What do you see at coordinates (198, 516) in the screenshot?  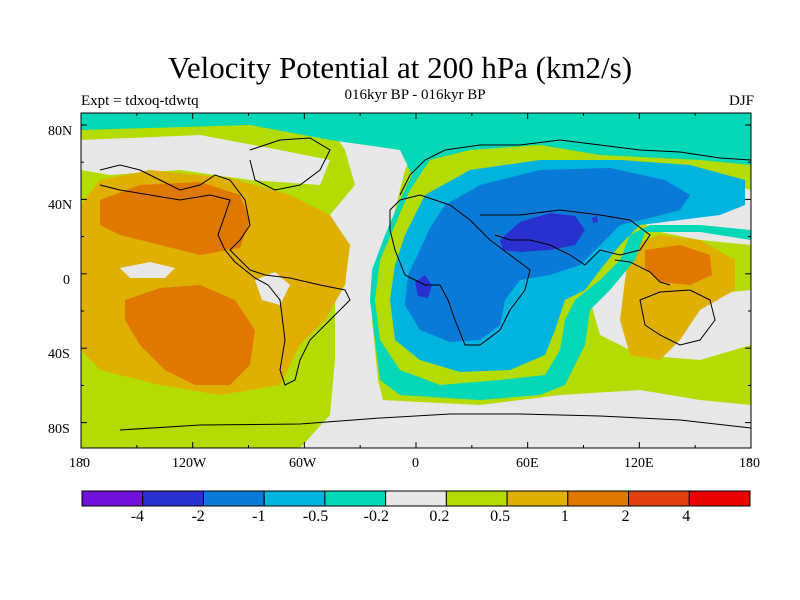 I see `colorbar-label: -2` at bounding box center [198, 516].